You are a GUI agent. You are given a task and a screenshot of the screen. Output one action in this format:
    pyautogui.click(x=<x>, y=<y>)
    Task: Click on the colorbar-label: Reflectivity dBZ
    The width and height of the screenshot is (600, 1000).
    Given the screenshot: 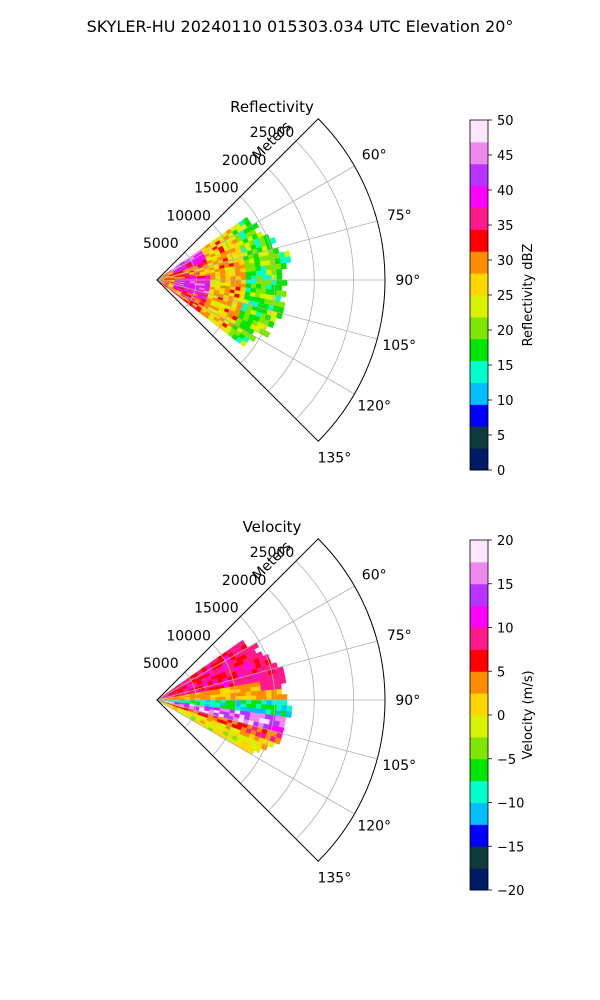 What is the action you would take?
    pyautogui.click(x=528, y=295)
    